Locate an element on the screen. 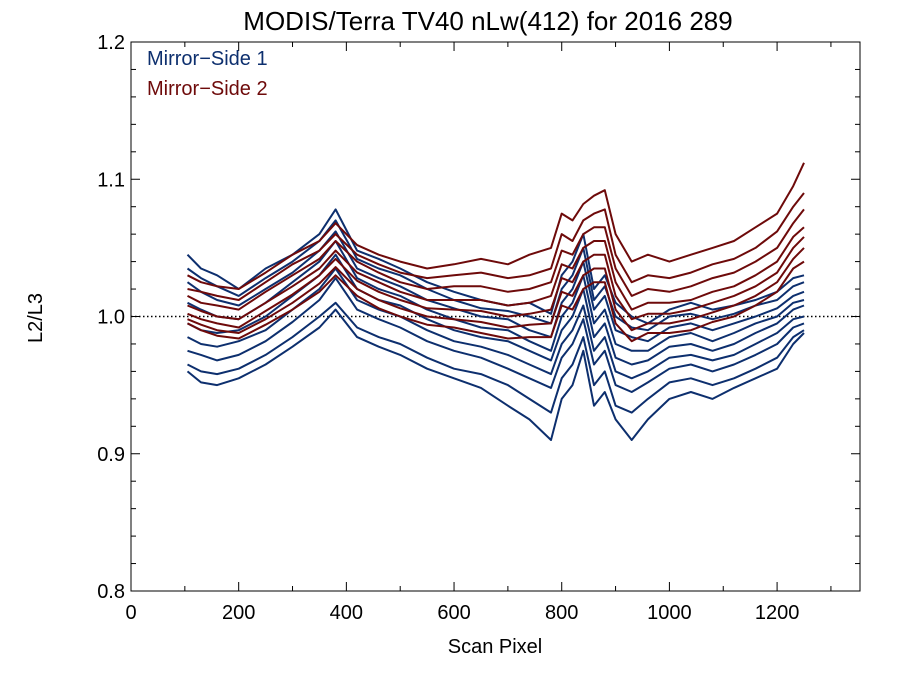 This screenshot has height=675, width=900. legend: Mirror−Side 1 Mirror−Side 2 is located at coordinates (207, 74).